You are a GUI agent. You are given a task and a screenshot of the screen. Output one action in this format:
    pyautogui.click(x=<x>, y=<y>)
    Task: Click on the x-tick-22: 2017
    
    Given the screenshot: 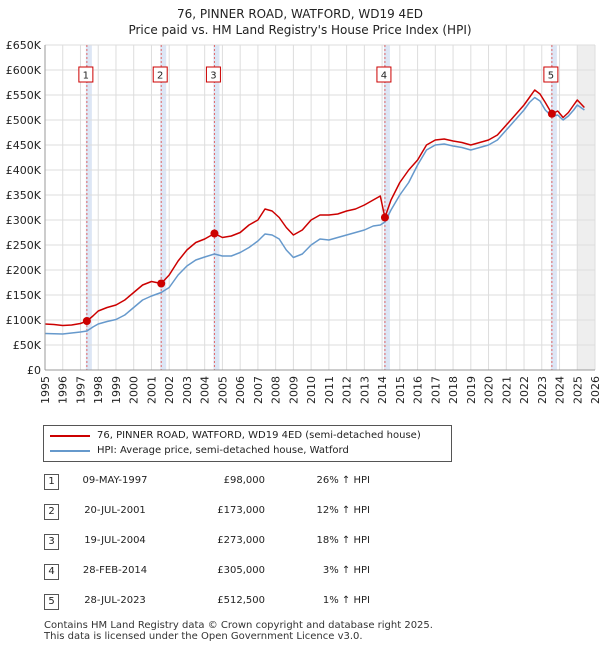 What is the action you would take?
    pyautogui.click(x=435, y=390)
    